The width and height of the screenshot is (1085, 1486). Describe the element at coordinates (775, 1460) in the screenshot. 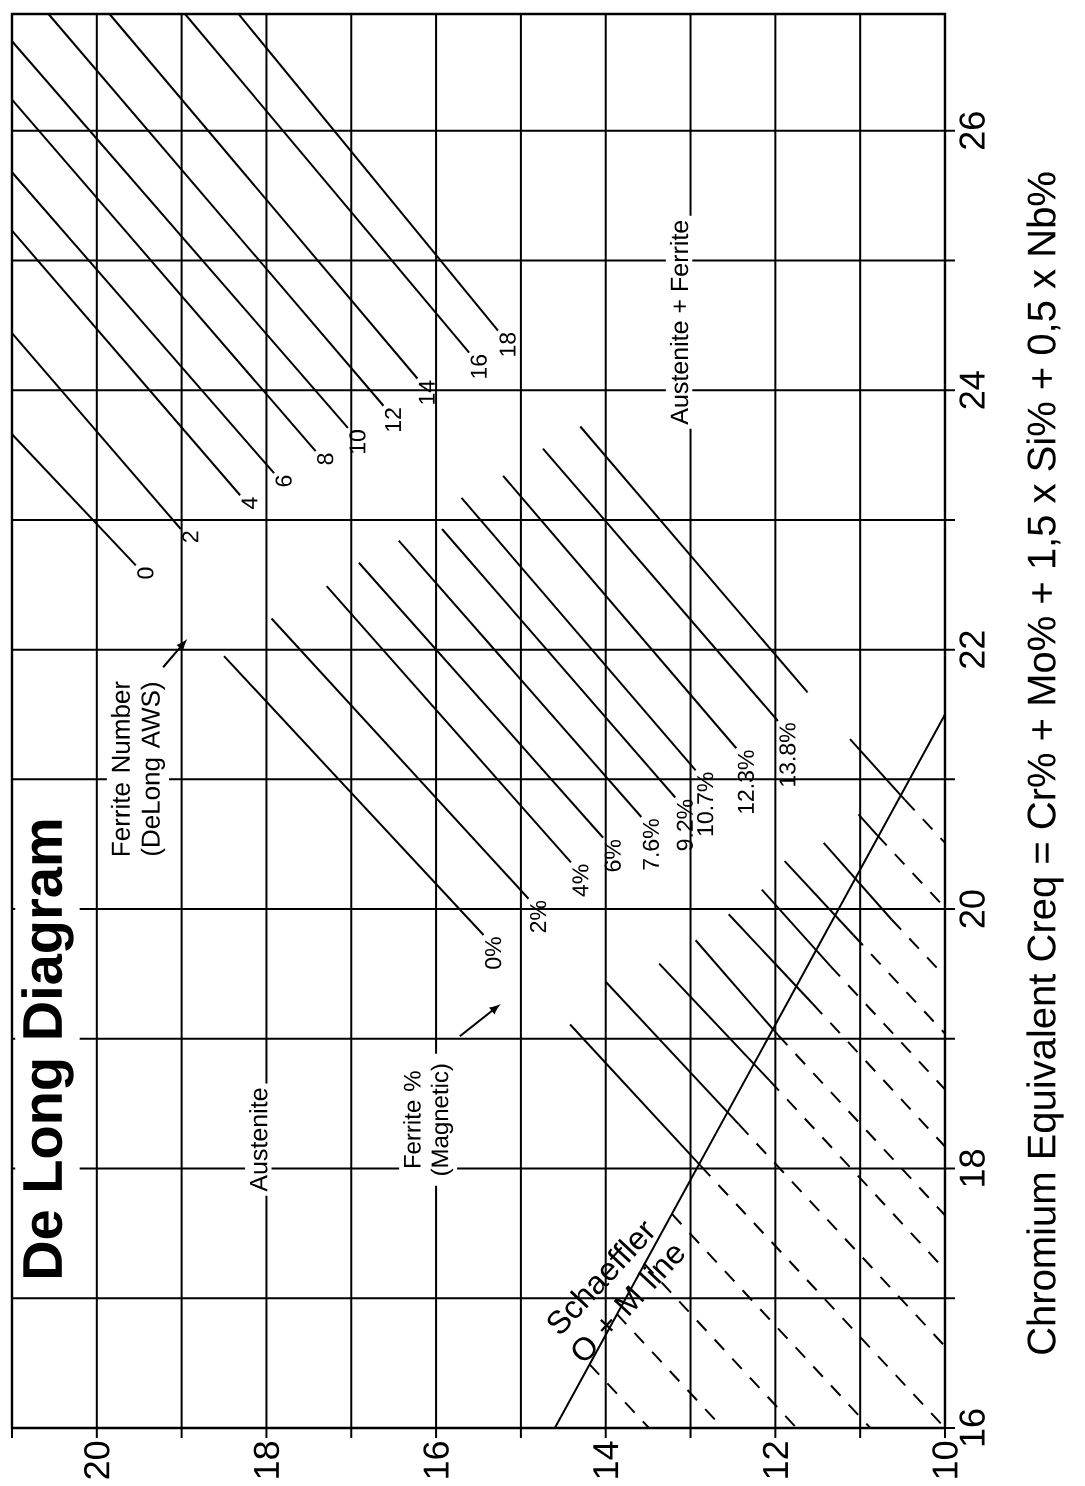

I see `x-tick-label: 12` at that location.